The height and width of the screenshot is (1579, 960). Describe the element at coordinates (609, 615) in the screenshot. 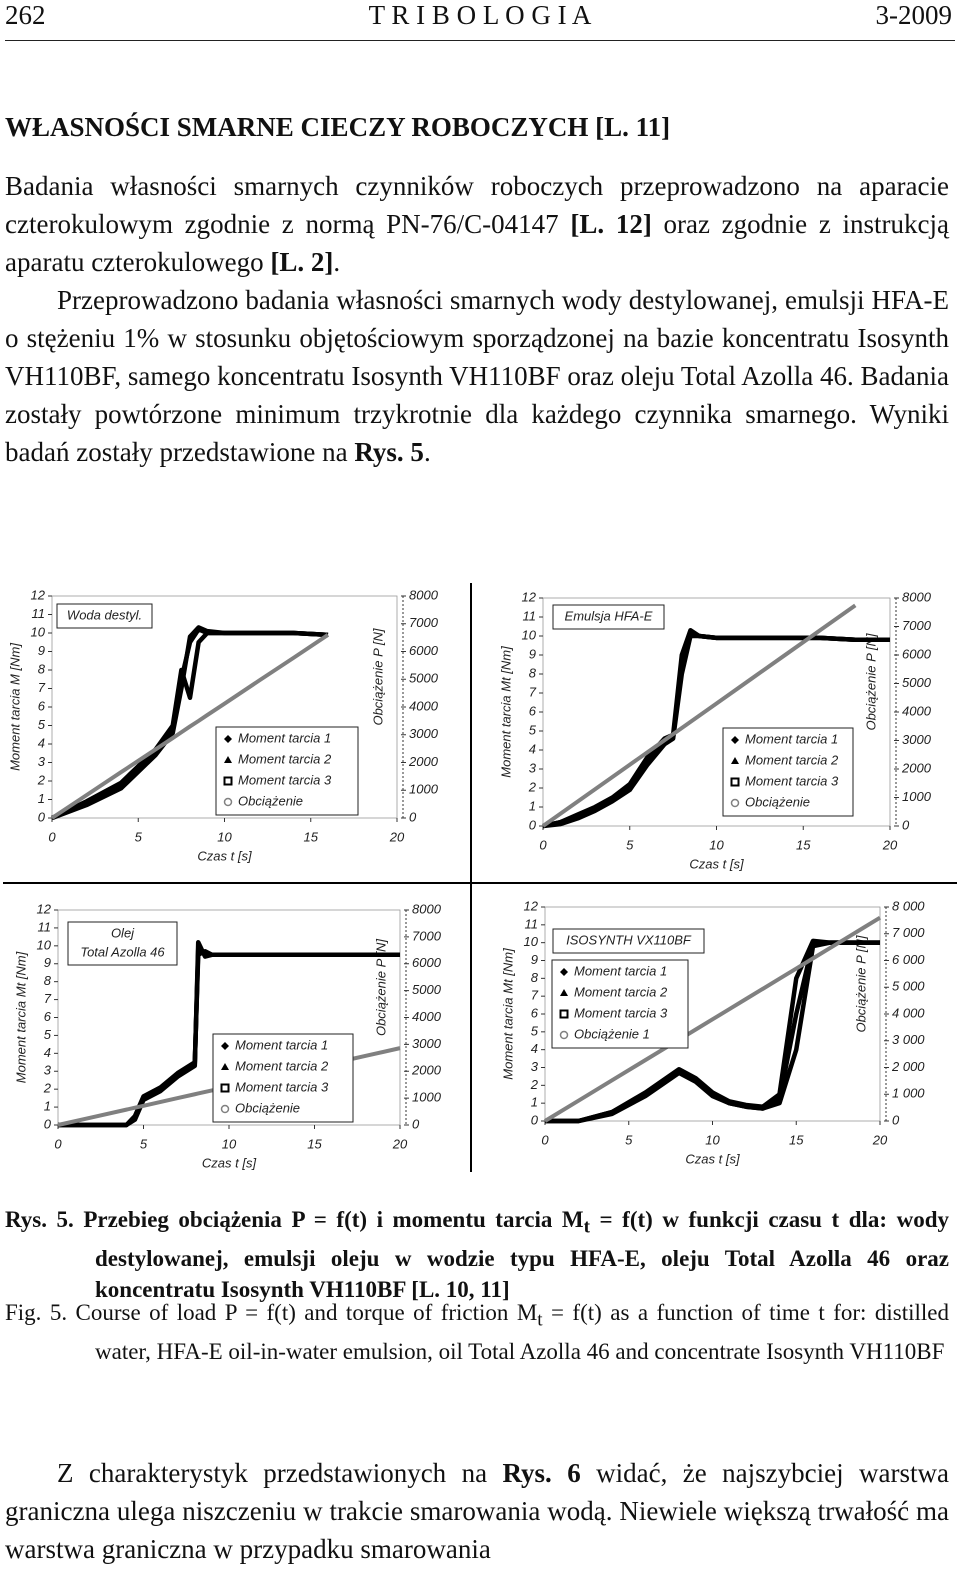

I see `chart-title: Emulsja HFA-E` at that location.